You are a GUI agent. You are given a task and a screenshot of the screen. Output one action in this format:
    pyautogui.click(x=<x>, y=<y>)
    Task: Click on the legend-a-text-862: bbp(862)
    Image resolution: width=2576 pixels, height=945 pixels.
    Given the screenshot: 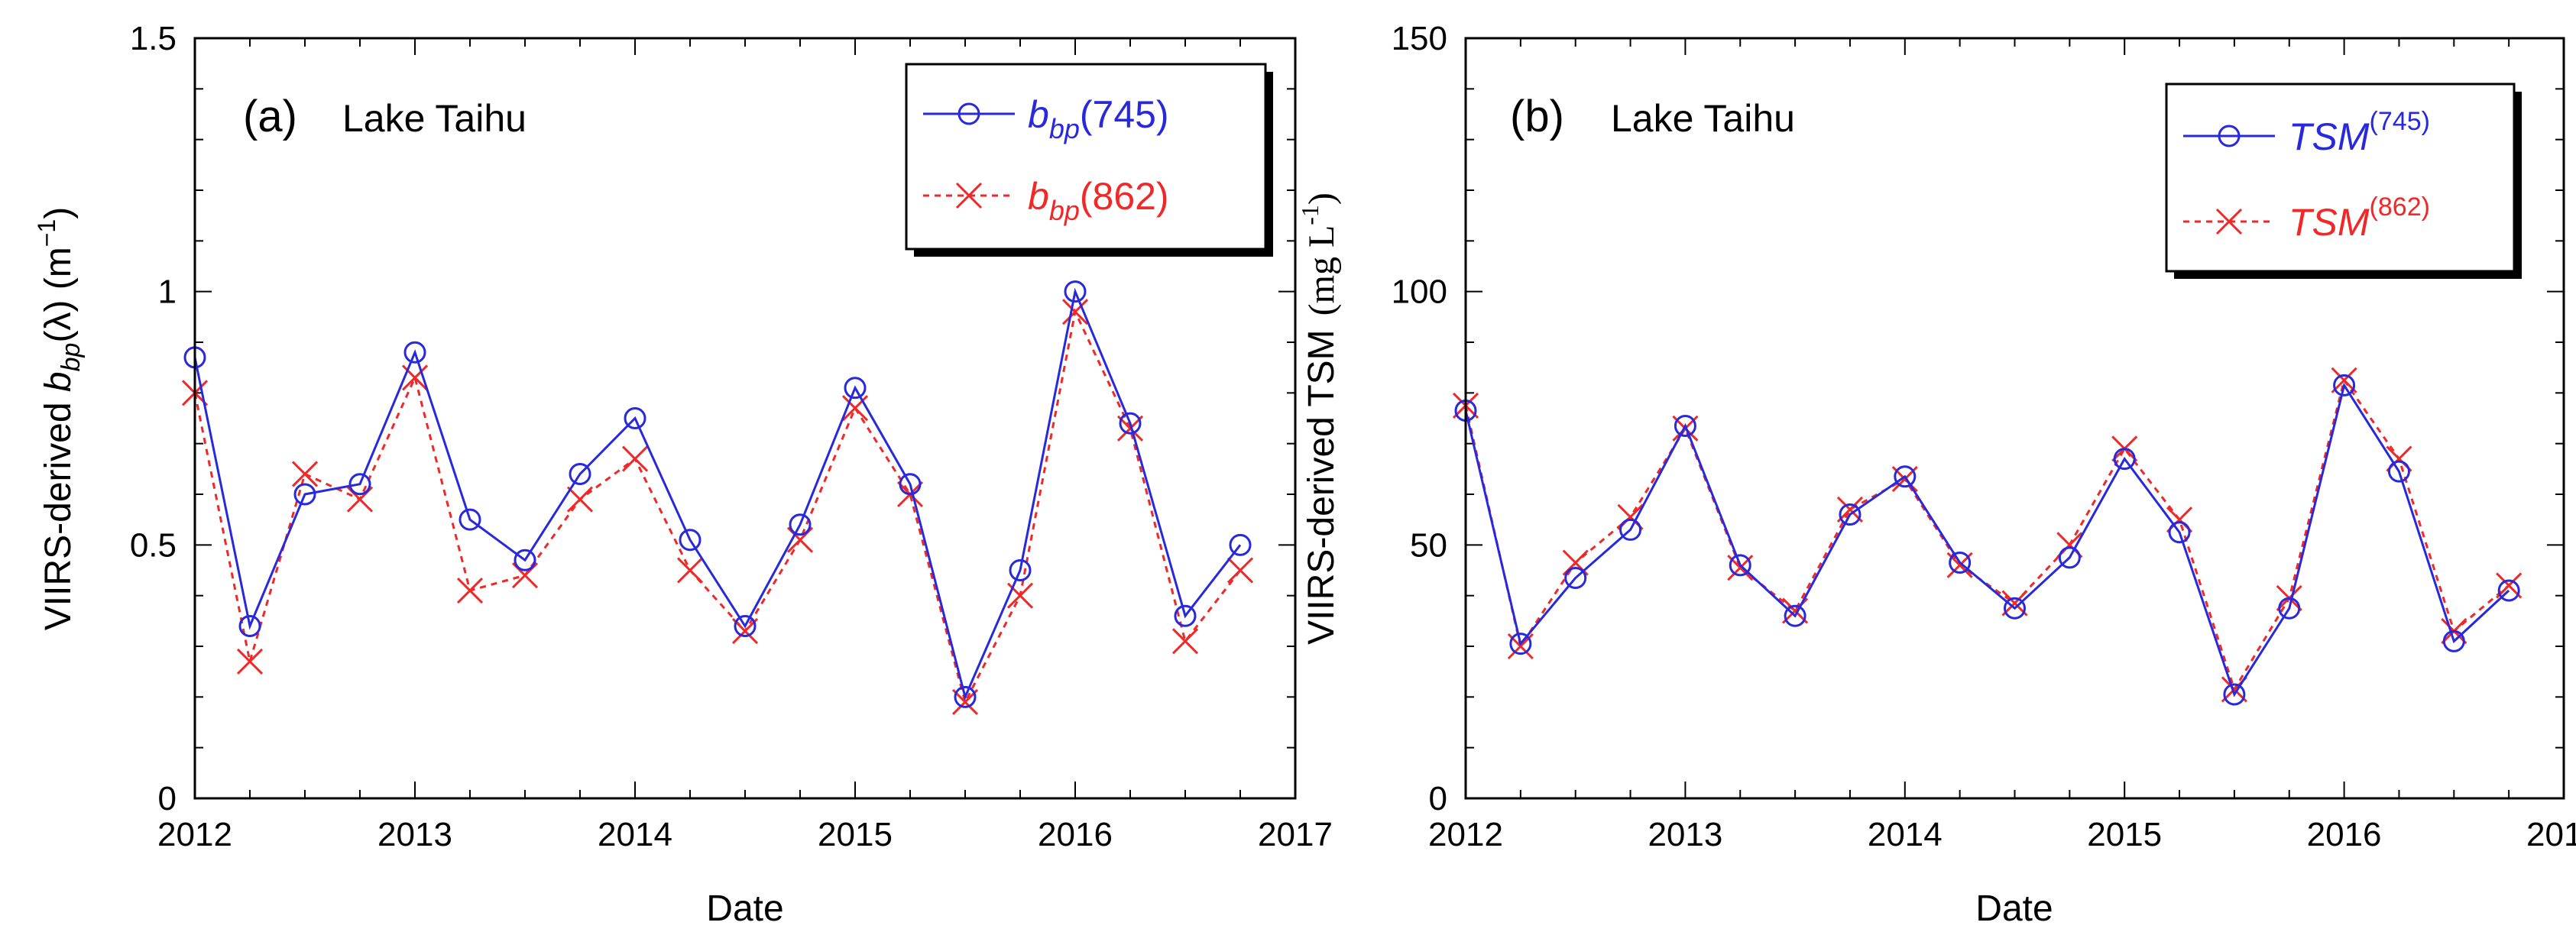 What is the action you would take?
    pyautogui.click(x=1098, y=200)
    